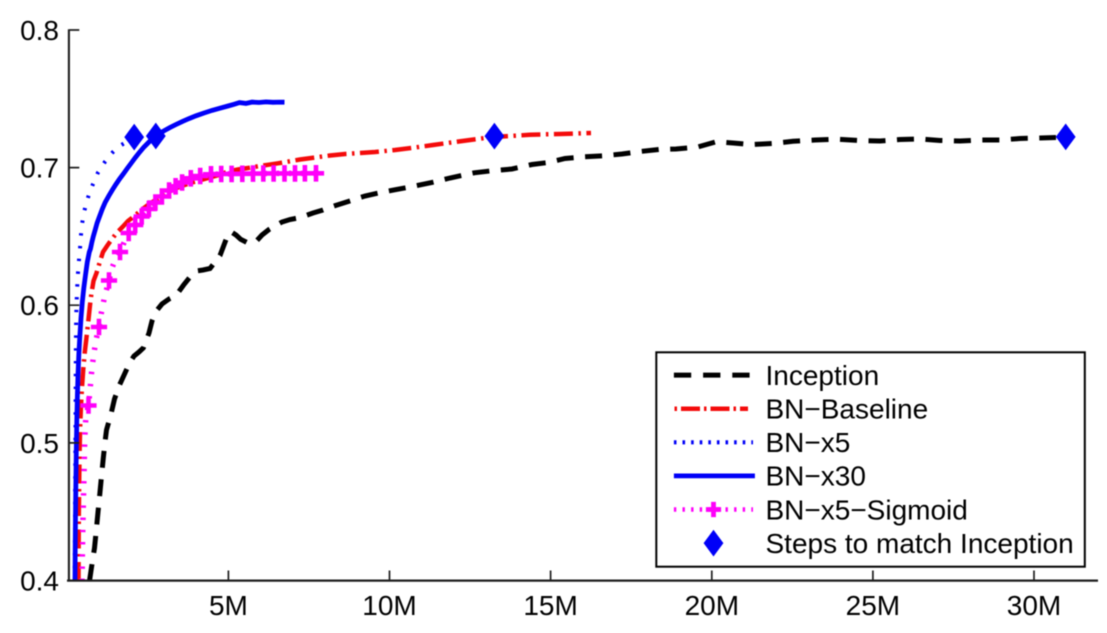 This screenshot has height=633, width=1107. I want to click on svg-text: 0.8, so click(39, 30).